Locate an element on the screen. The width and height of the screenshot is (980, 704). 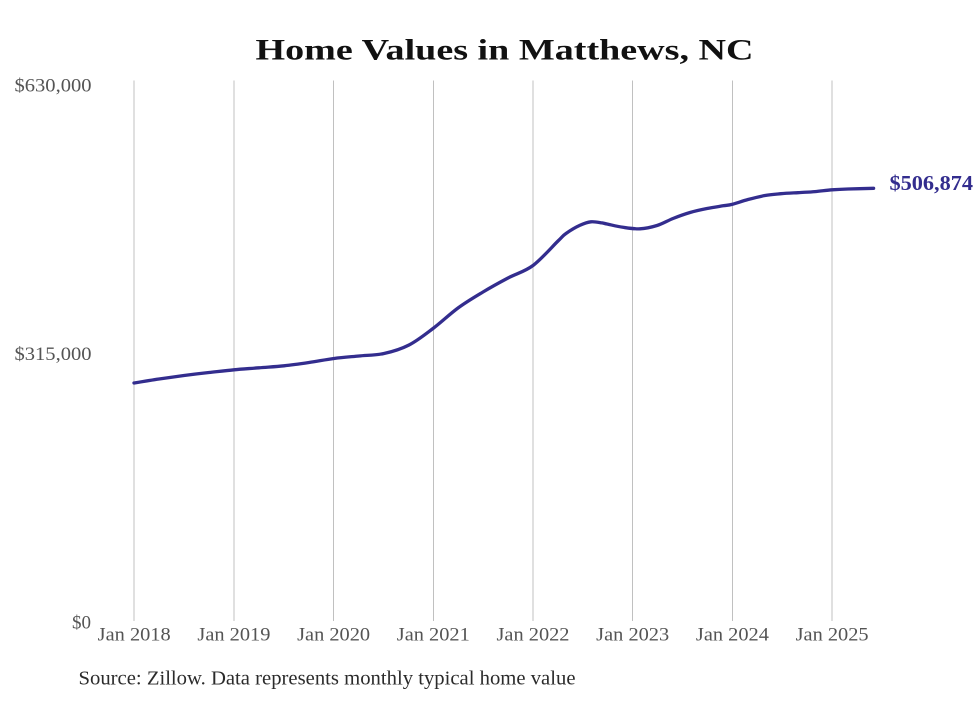
svg-text: Jan 2024 is located at coordinates (733, 635).